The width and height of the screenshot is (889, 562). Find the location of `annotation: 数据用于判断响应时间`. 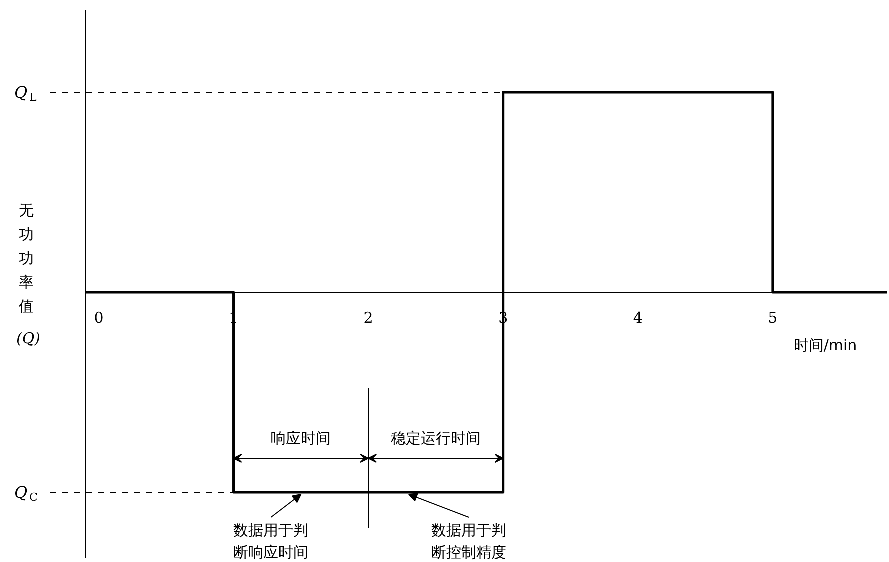

annotation: 数据用于判断响应时间 is located at coordinates (271, 542).